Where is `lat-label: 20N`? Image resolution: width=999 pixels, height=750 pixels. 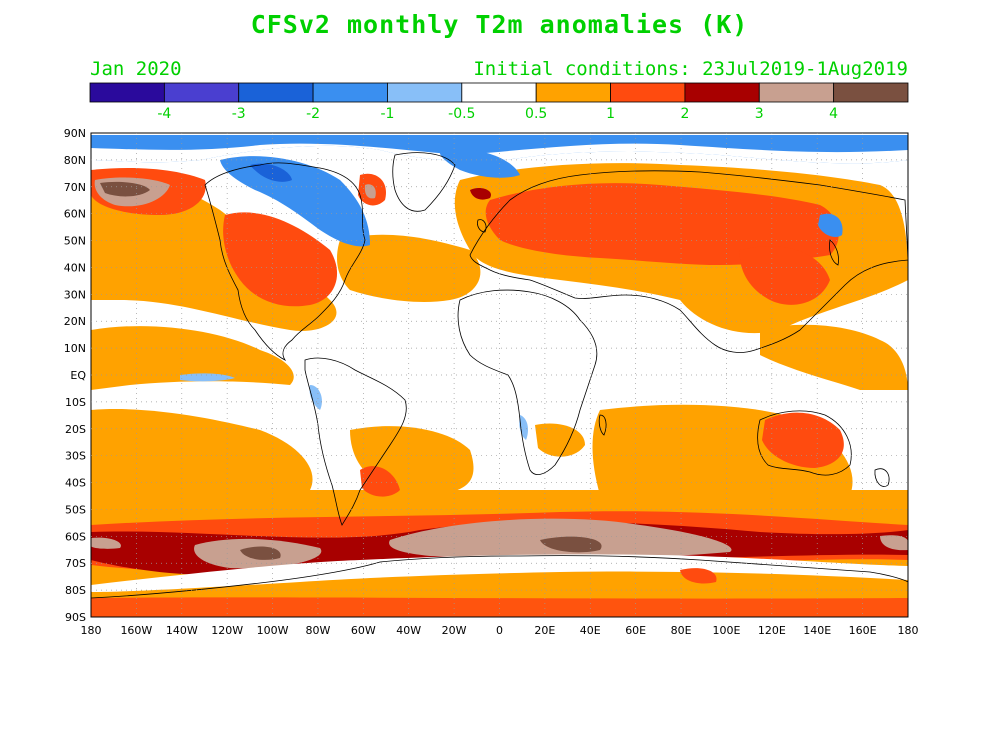
lat-label: 20N is located at coordinates (75, 321).